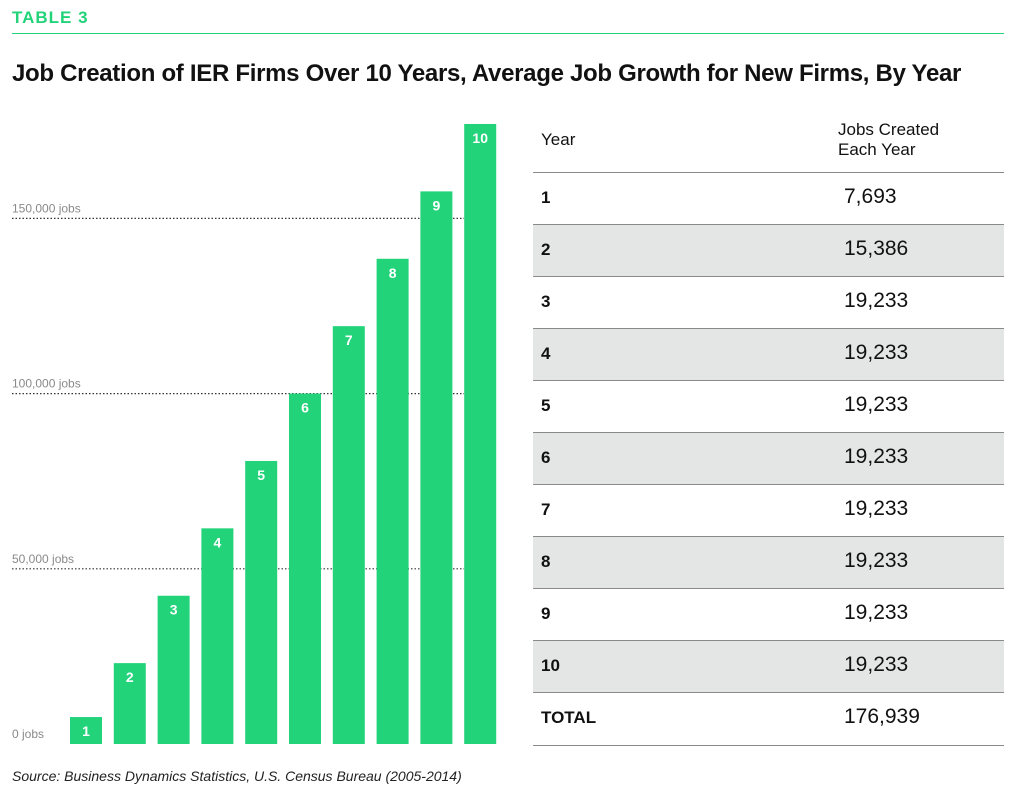  Describe the element at coordinates (261, 475) in the screenshot. I see `bar-label: 5` at that location.